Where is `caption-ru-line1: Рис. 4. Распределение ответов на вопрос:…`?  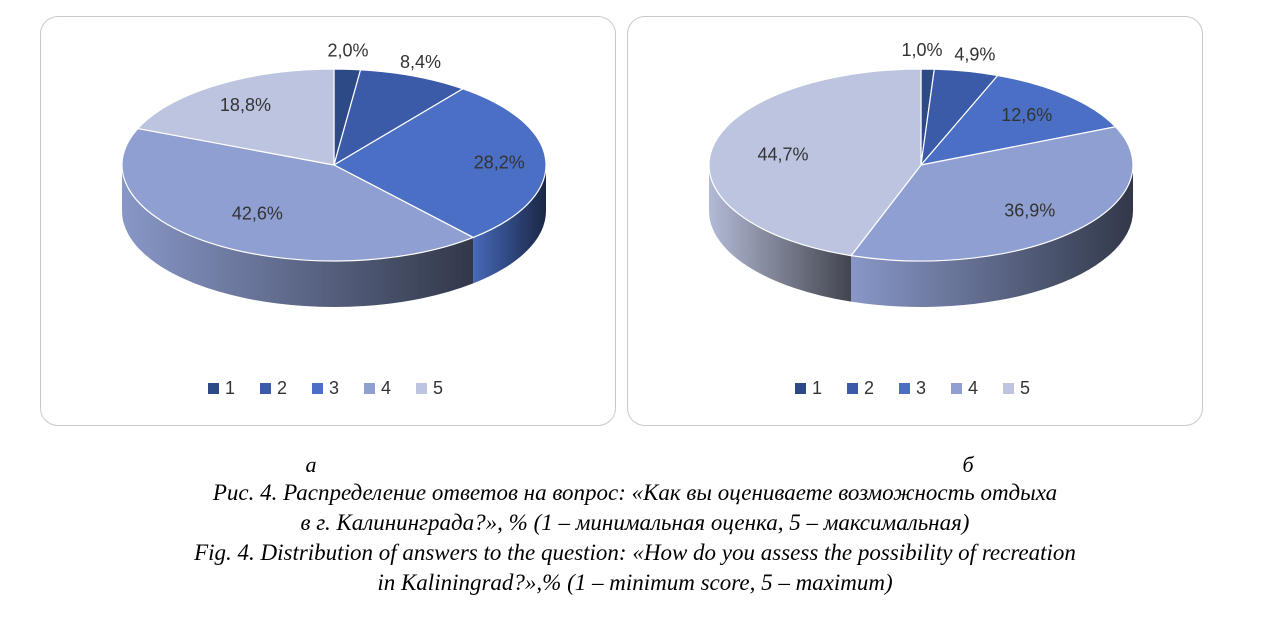
caption-ru-line1: Рис. 4. Распределение ответов на вопрос:… is located at coordinates (635, 492).